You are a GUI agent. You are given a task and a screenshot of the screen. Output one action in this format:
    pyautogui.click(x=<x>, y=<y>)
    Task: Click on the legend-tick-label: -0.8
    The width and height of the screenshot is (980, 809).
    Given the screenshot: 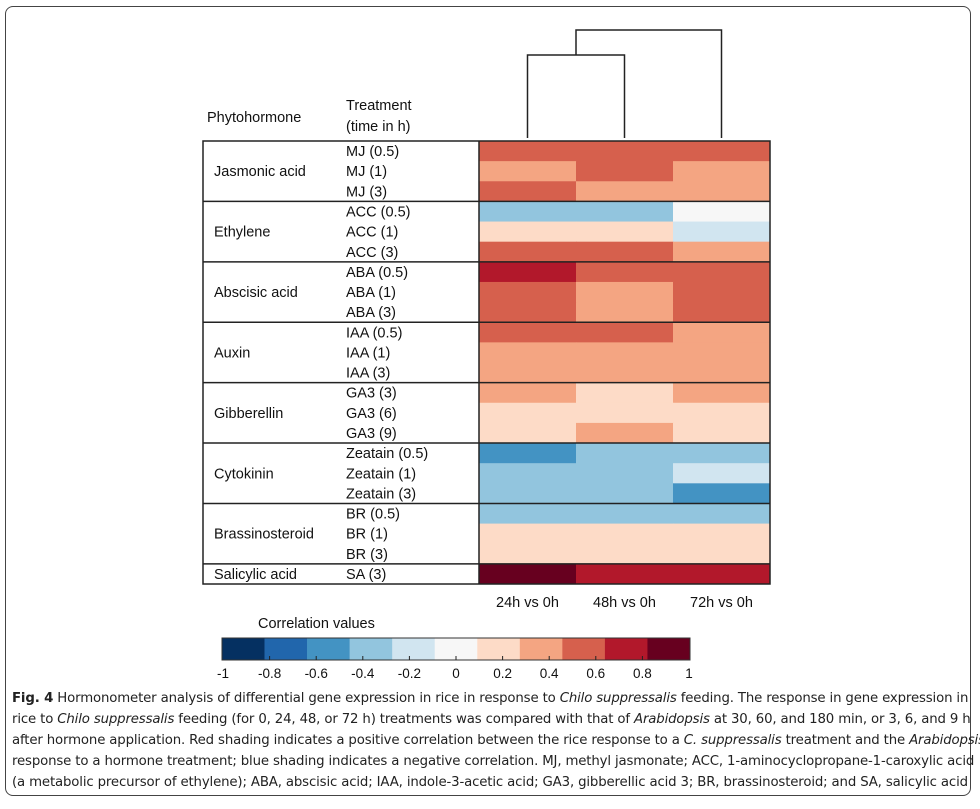 What is the action you would take?
    pyautogui.click(x=269, y=673)
    